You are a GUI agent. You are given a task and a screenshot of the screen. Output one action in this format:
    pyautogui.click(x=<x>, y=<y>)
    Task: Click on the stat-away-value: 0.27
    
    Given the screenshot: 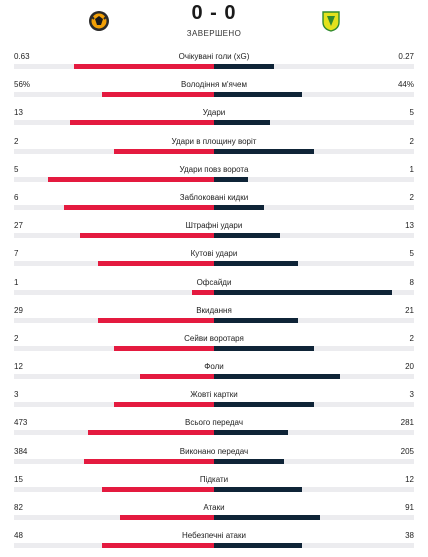 What is the action you would take?
    pyautogui.click(x=406, y=56)
    